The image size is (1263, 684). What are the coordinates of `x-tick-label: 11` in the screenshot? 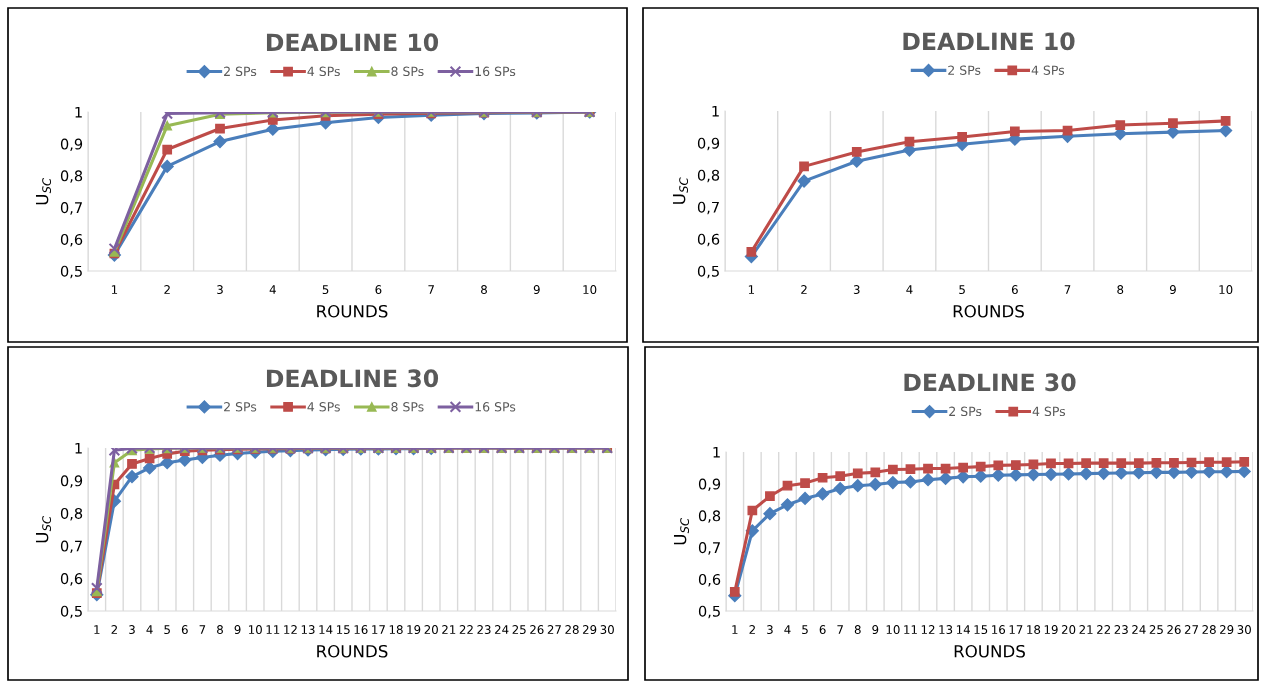 It's located at (273, 629).